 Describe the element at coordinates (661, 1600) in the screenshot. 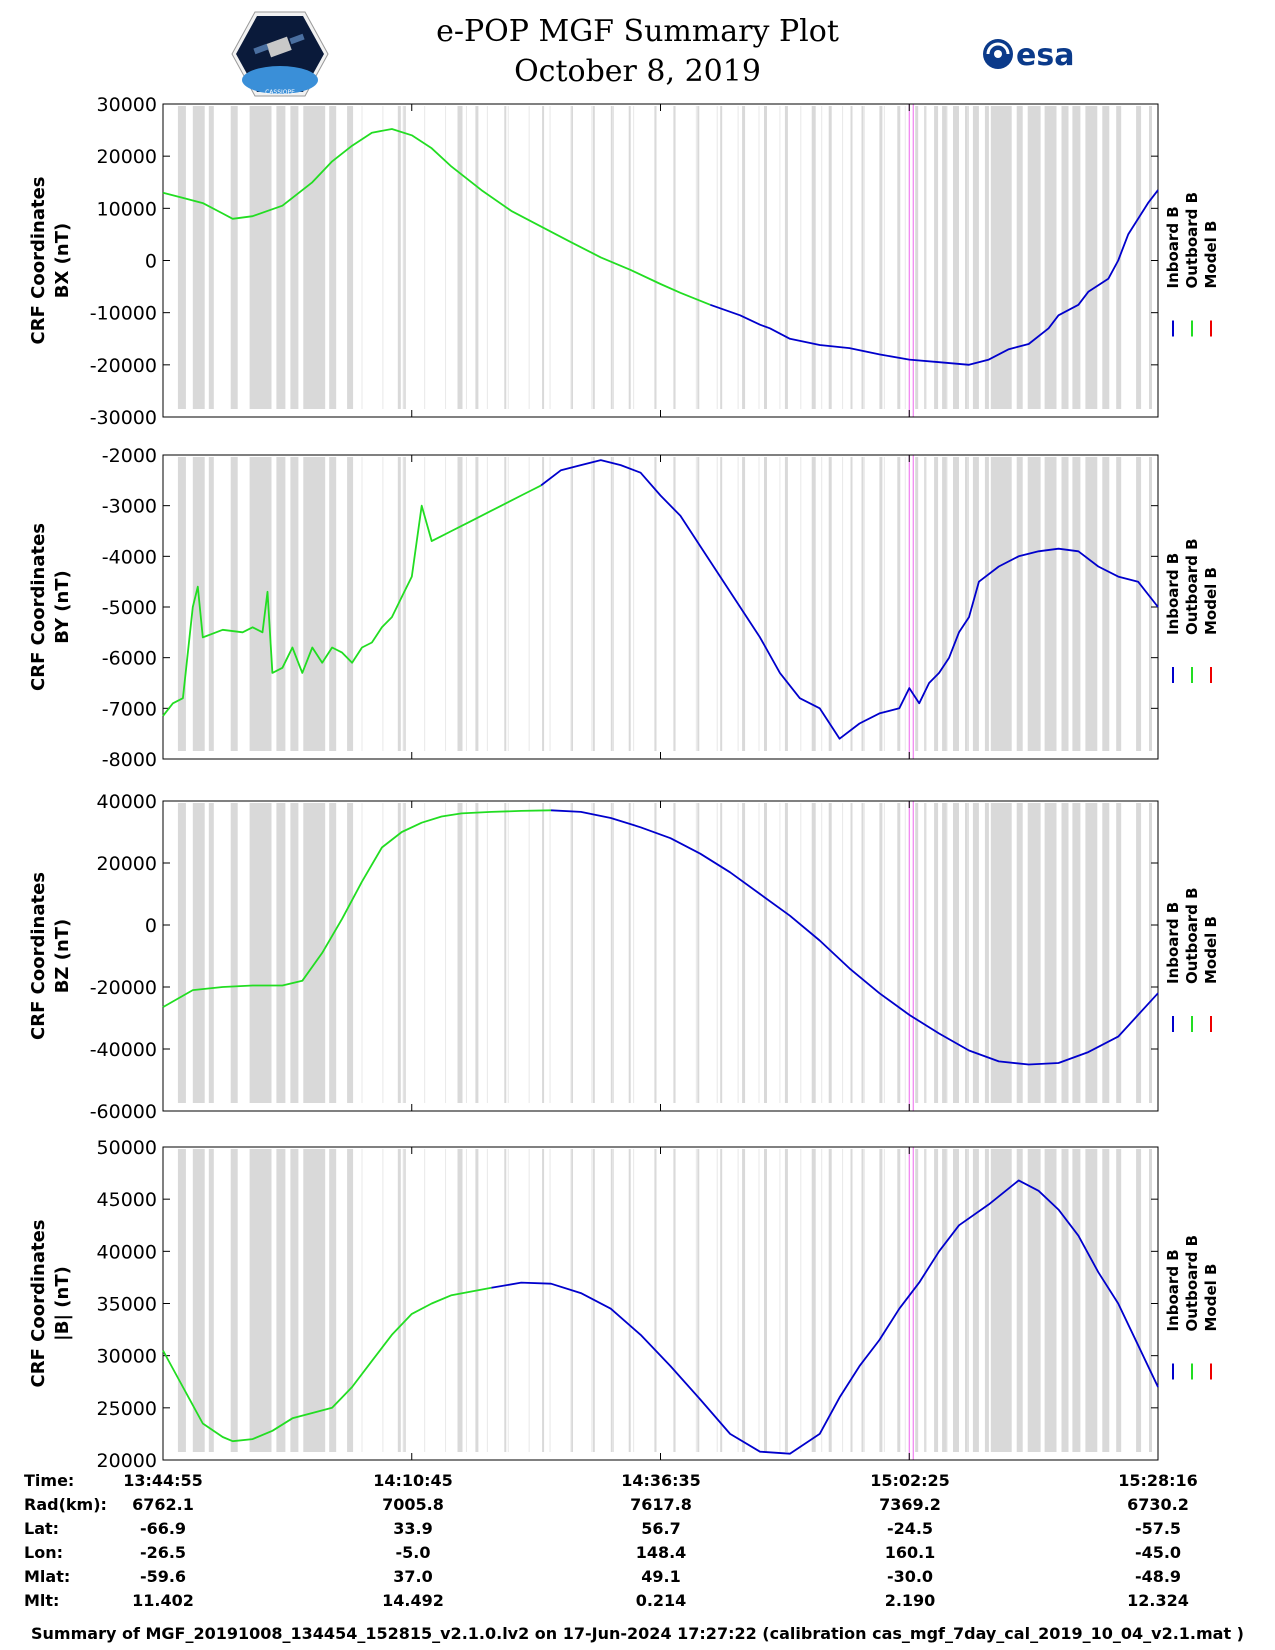

I see `ephemeris-value: 0.214` at that location.